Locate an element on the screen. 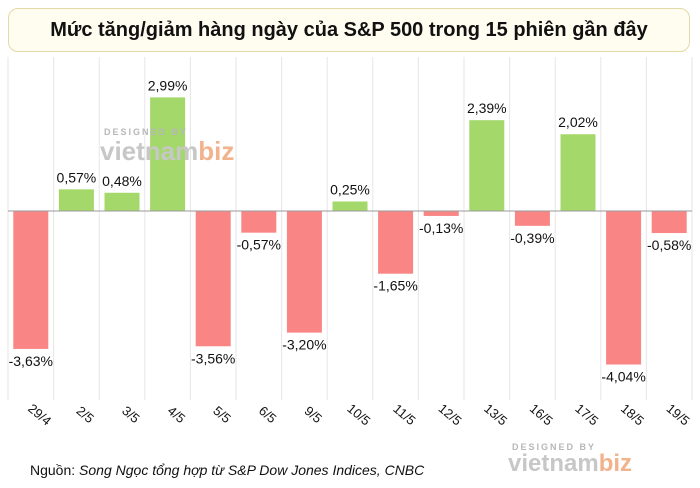 This screenshot has height=488, width=700. x-tick-label: 13/5 is located at coordinates (495, 415).